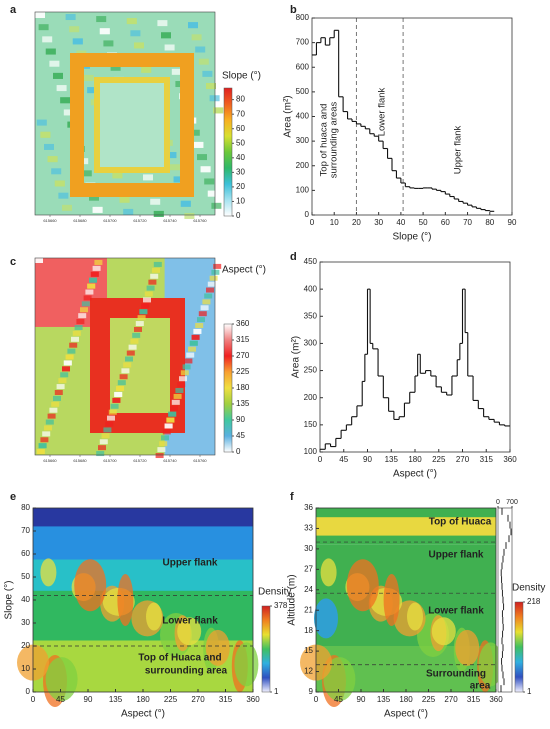  Describe the element at coordinates (480, 686) in the screenshot. I see `annotation: area` at that location.